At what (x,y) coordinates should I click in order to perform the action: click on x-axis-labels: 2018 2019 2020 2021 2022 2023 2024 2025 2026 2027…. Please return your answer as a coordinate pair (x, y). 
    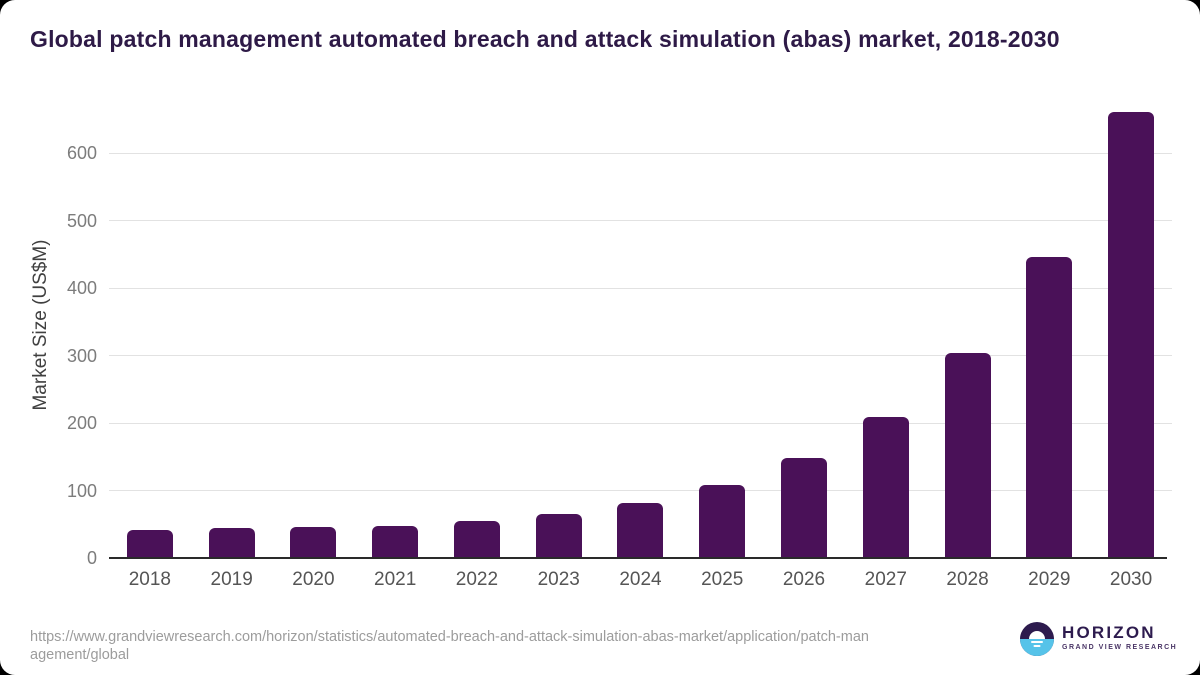
    Looking at the image, I should click on (640, 580).